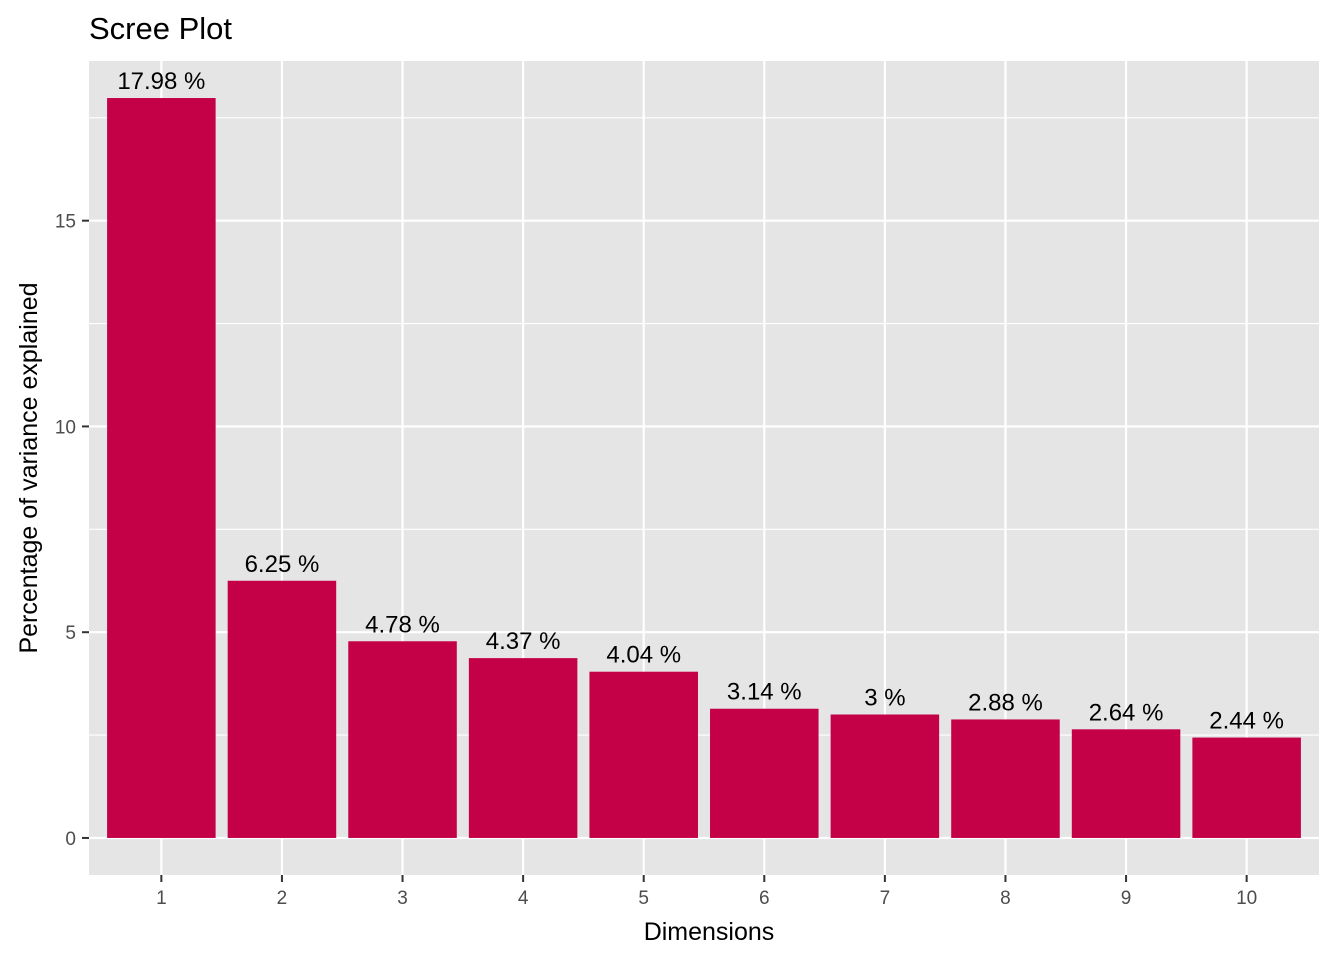  I want to click on data-label-dim-10: 2.44 %, so click(1246, 721).